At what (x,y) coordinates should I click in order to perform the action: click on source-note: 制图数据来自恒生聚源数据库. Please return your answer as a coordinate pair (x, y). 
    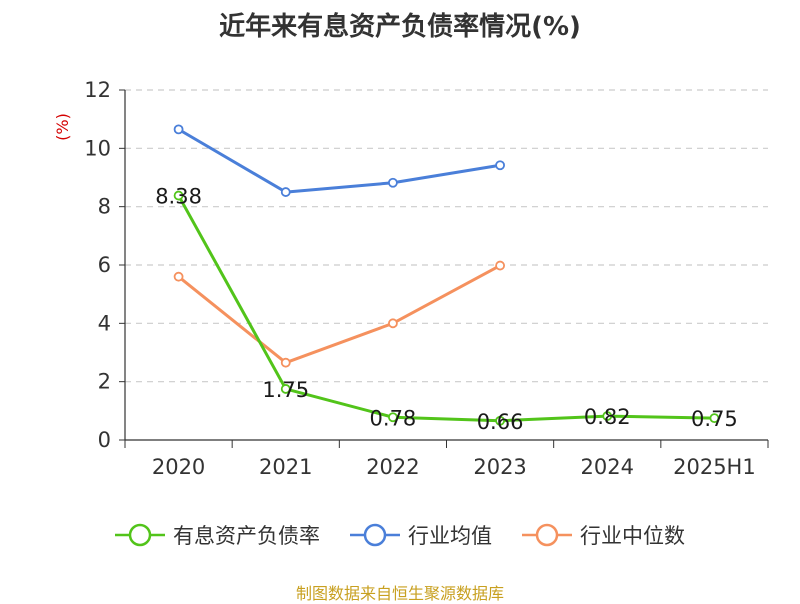
    Looking at the image, I should click on (399, 593).